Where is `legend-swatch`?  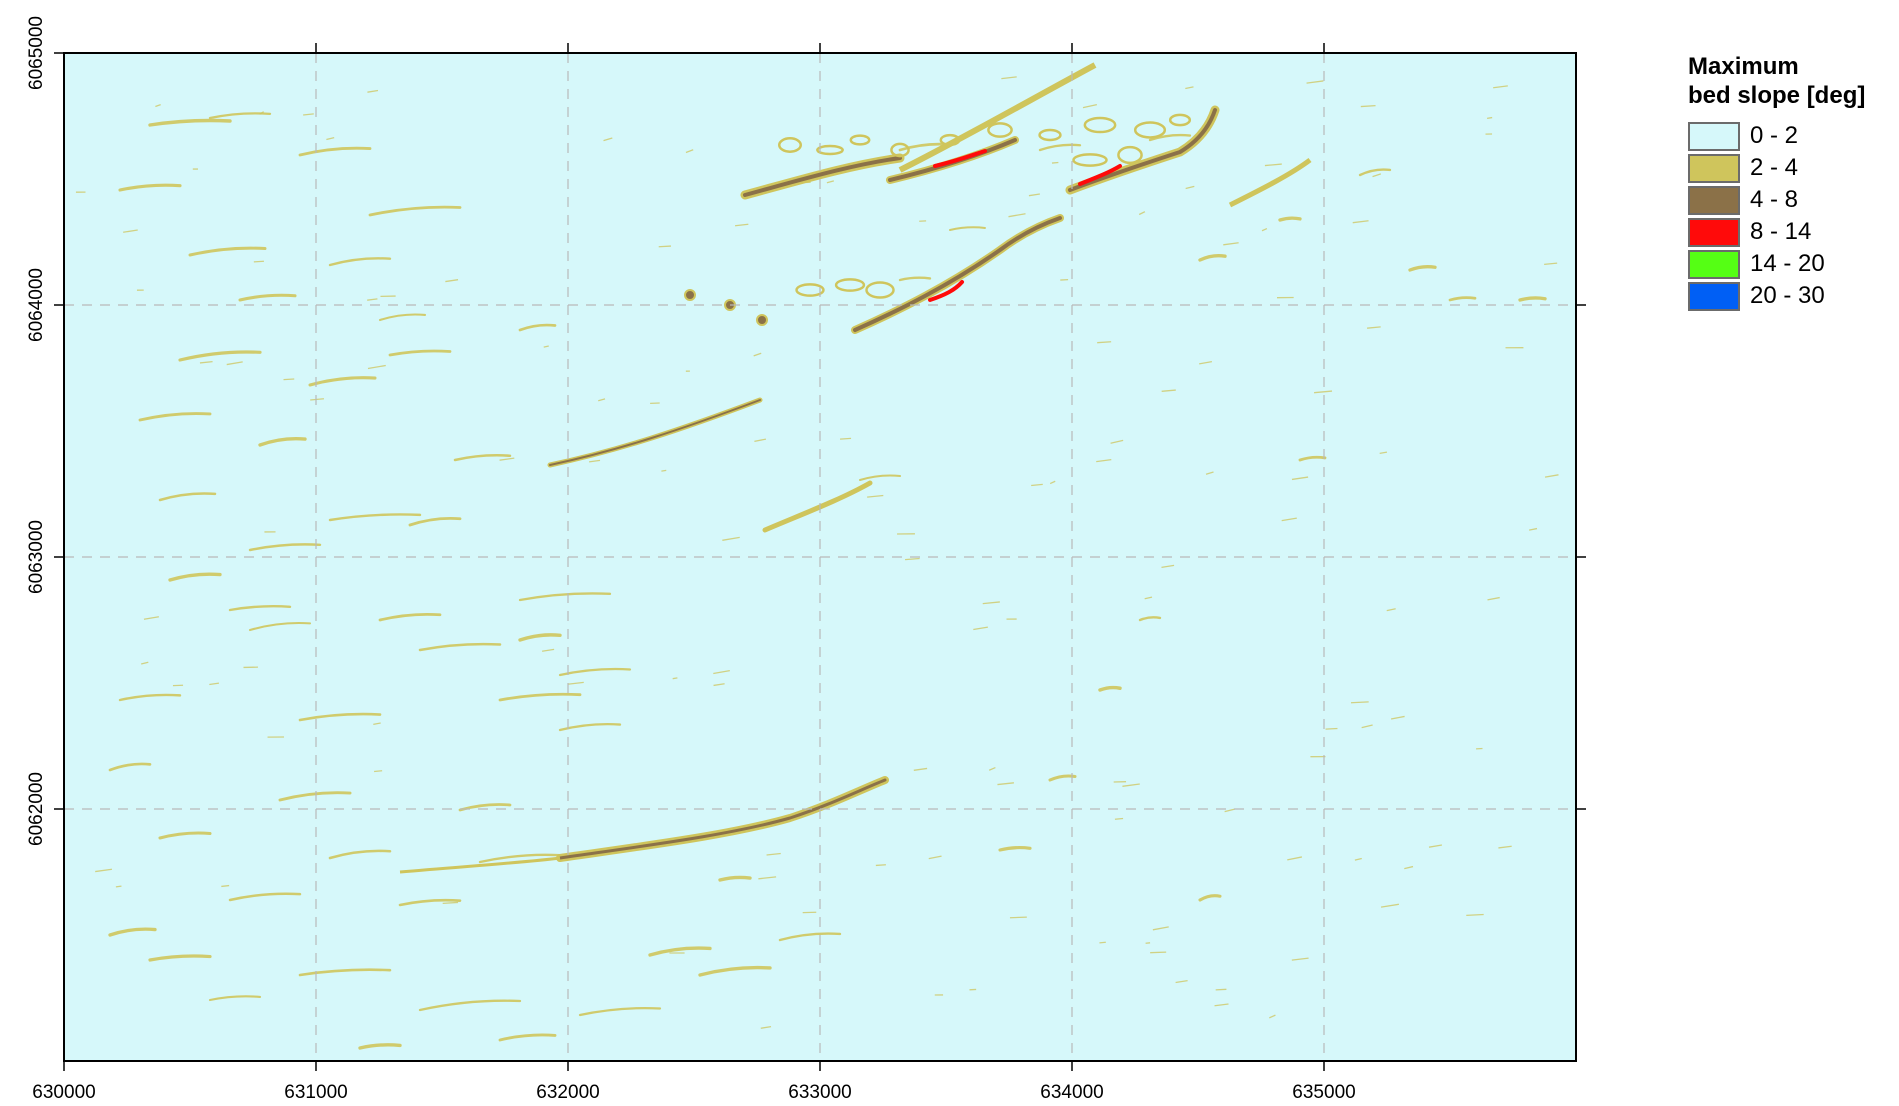
legend-swatch is located at coordinates (1714, 200).